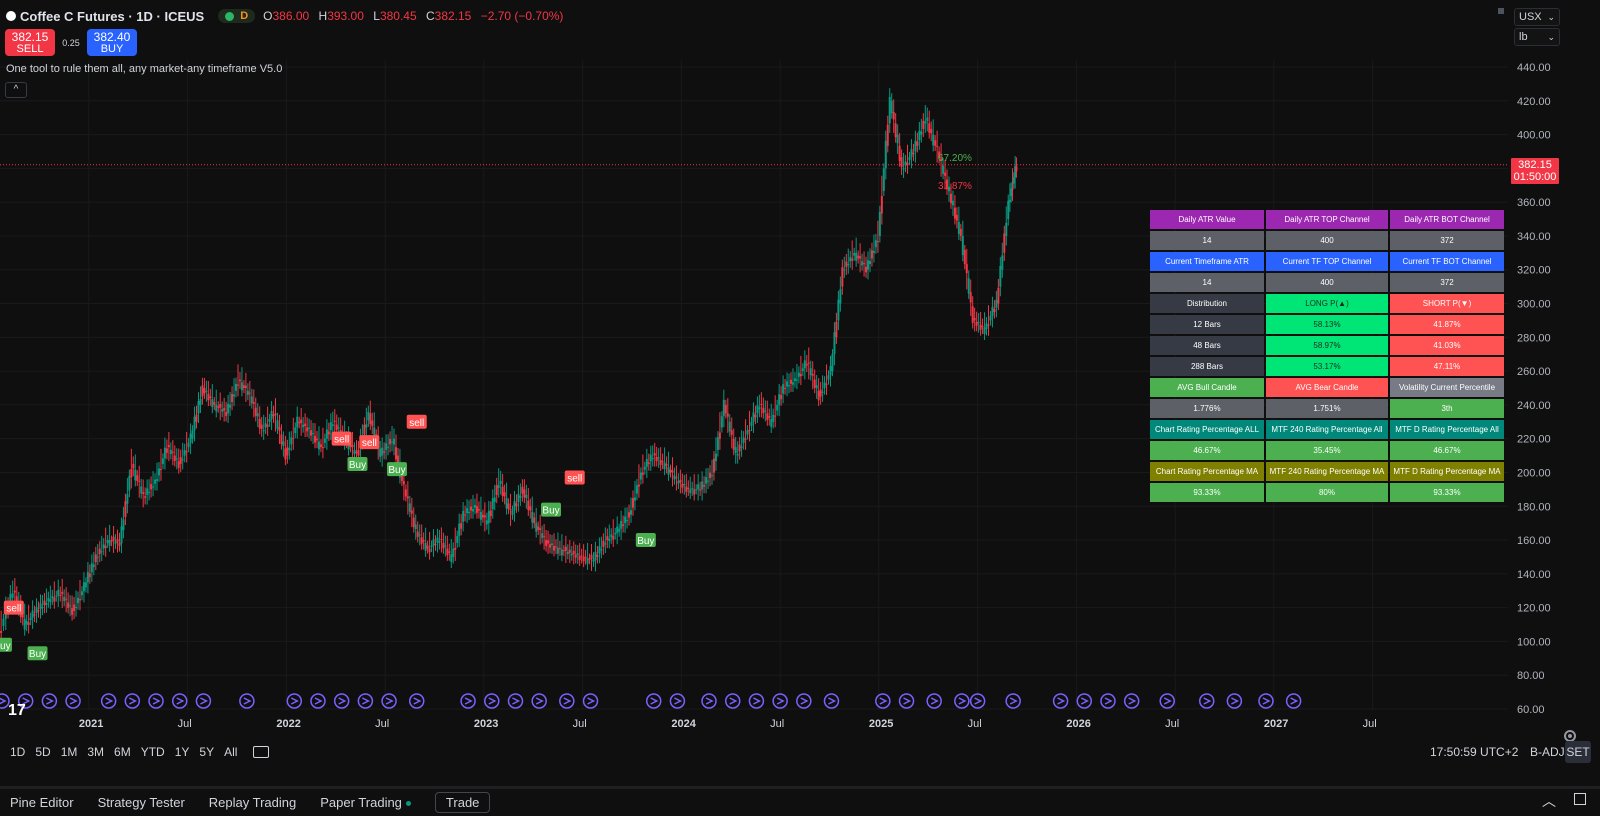  I want to click on current-price-tag: 382.15 01:50:00, so click(1535, 171).